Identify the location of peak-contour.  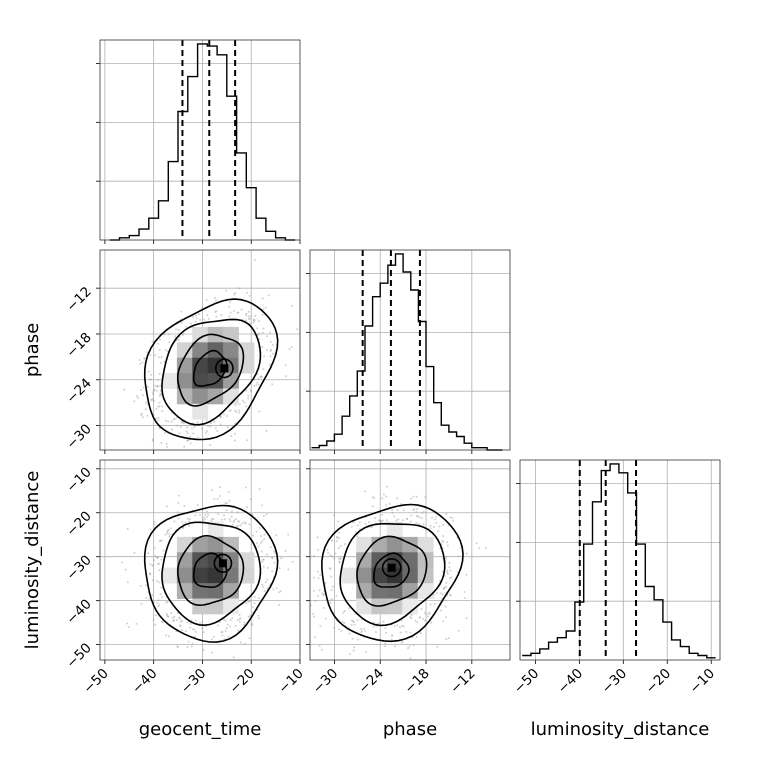
(224, 368).